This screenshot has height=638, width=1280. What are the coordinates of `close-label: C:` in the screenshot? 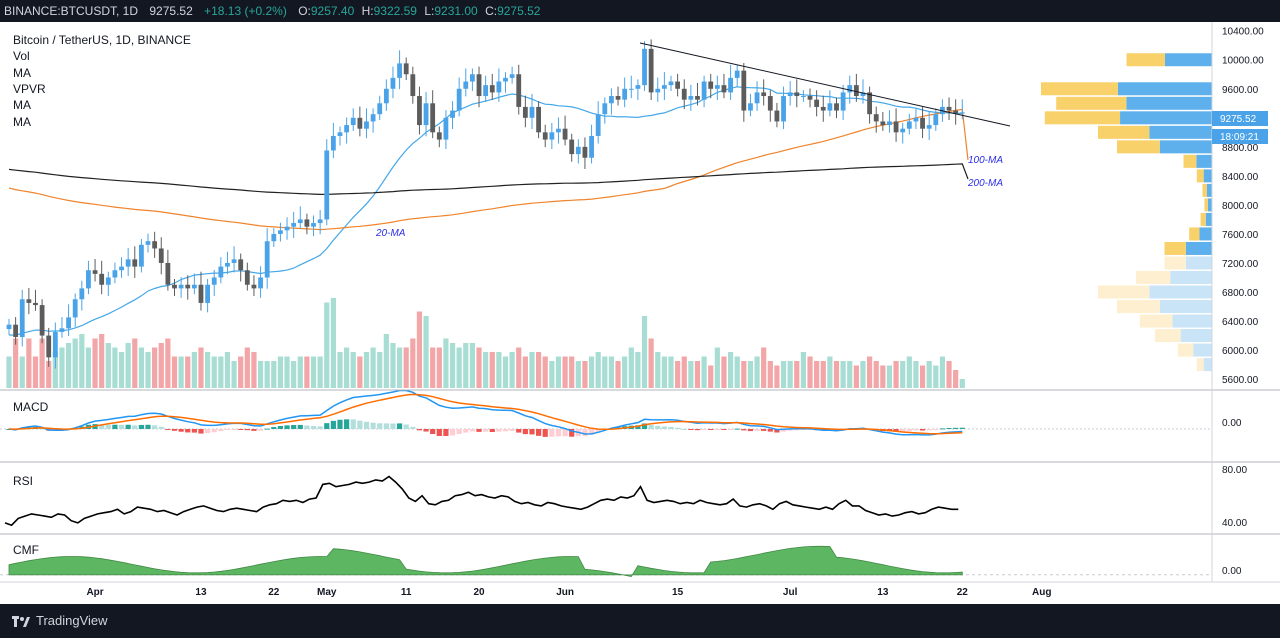 It's located at (491, 11).